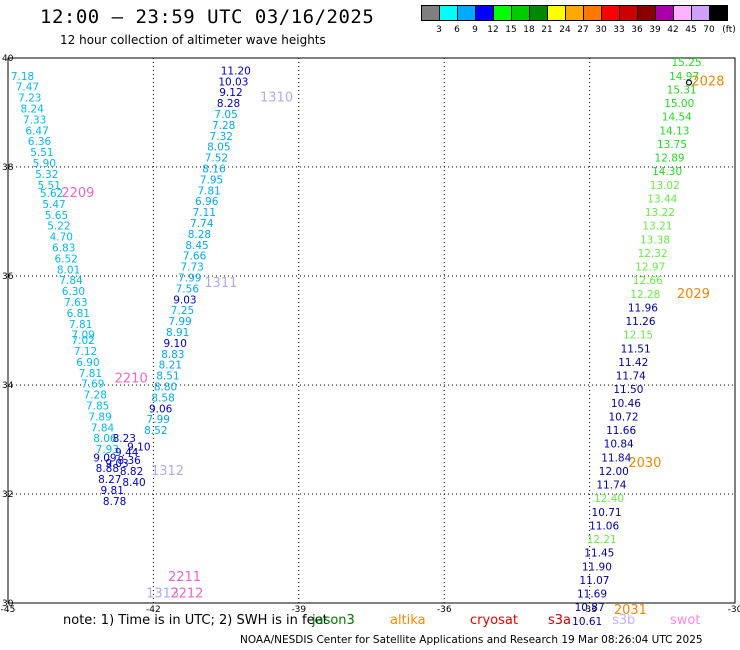 The height and width of the screenshot is (650, 740). What do you see at coordinates (155, 431) in the screenshot?
I see `wave-height-value: 8.52` at bounding box center [155, 431].